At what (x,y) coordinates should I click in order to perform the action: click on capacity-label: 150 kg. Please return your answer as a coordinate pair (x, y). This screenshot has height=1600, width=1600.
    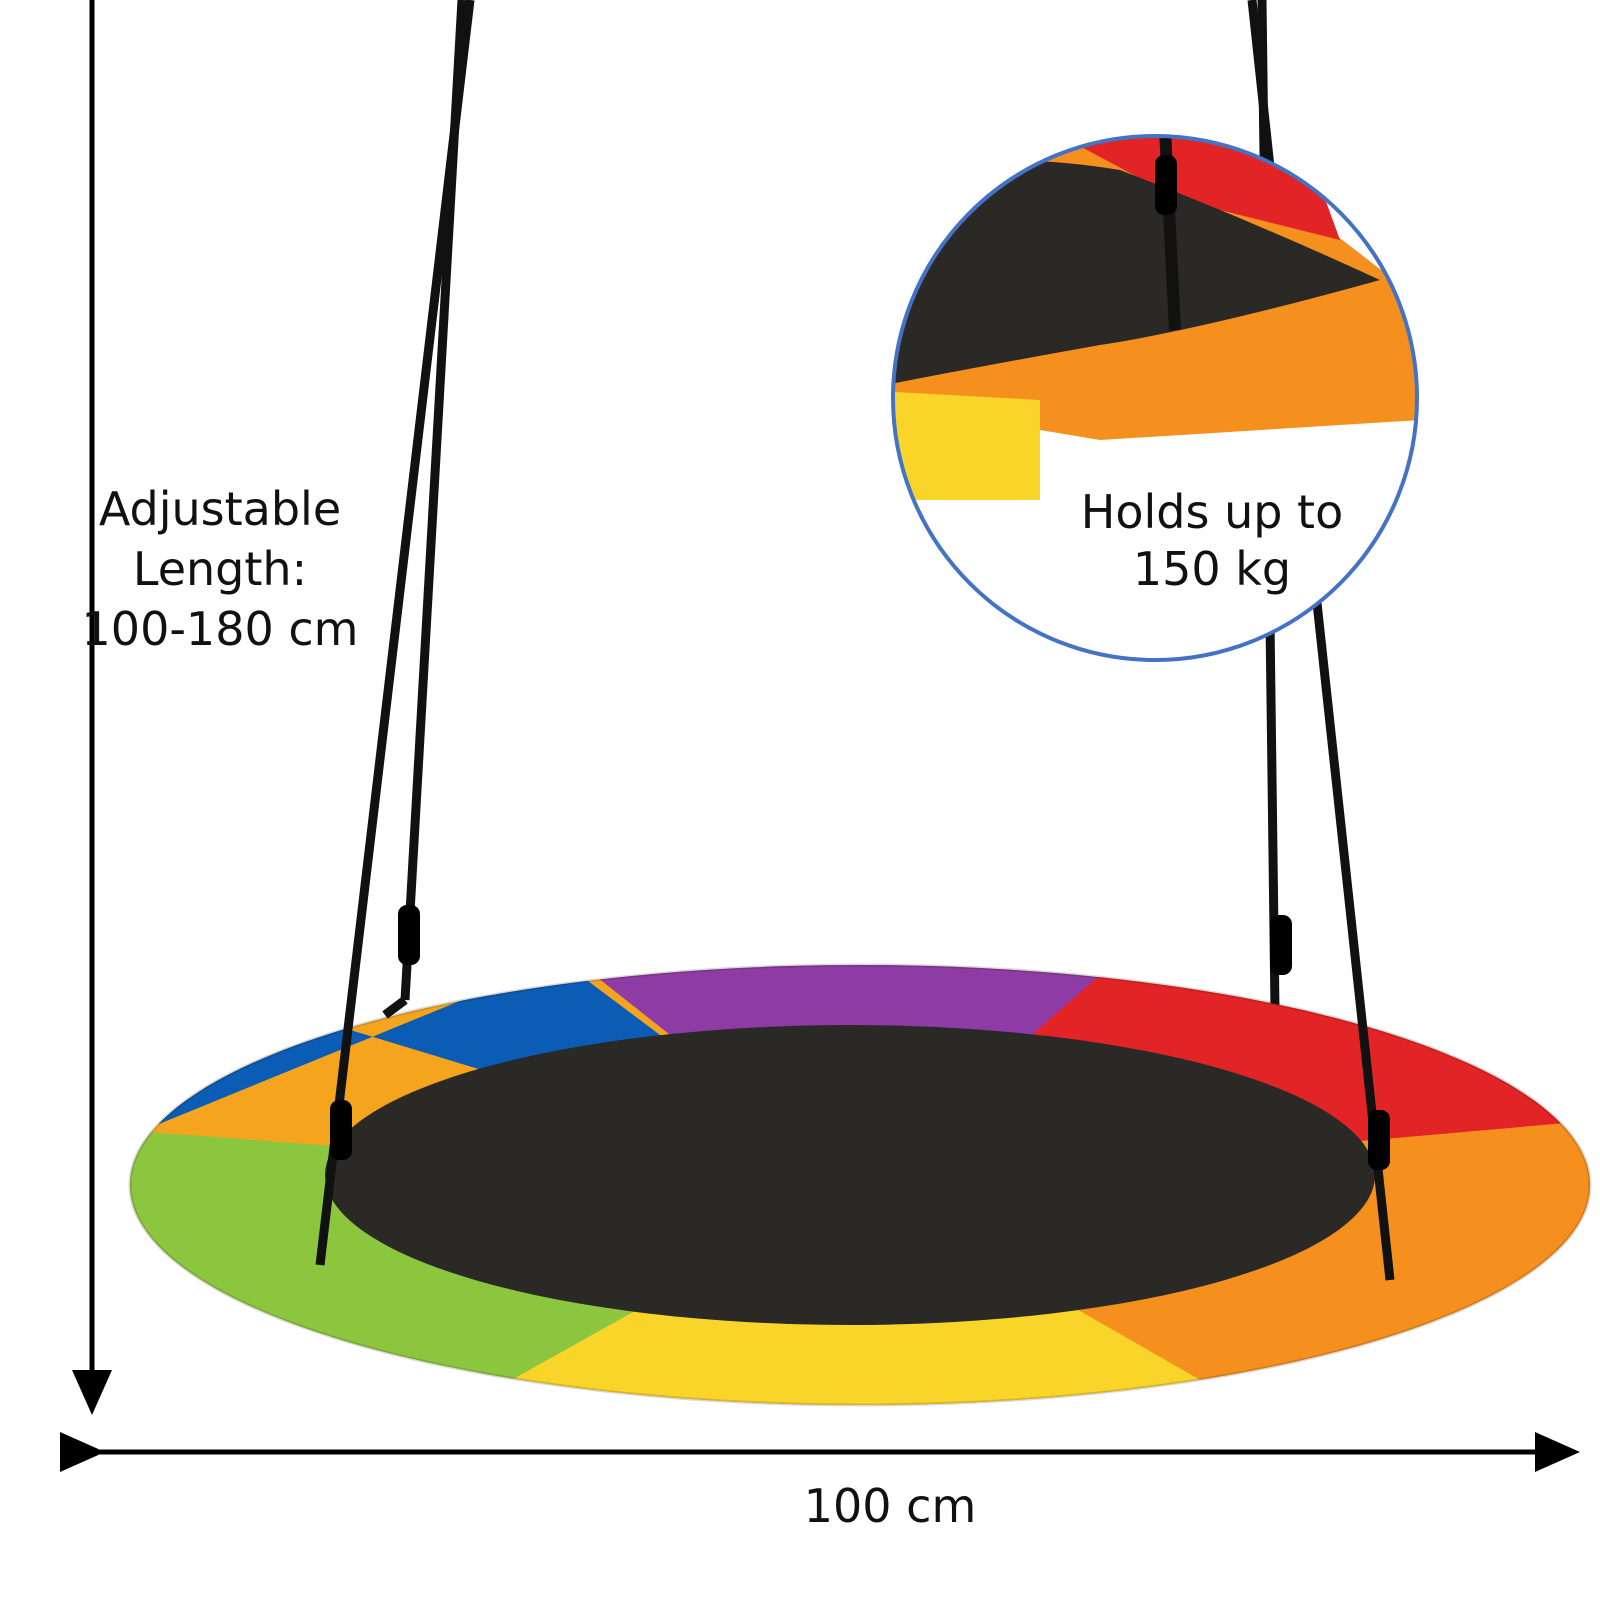
    Looking at the image, I should click on (1212, 569).